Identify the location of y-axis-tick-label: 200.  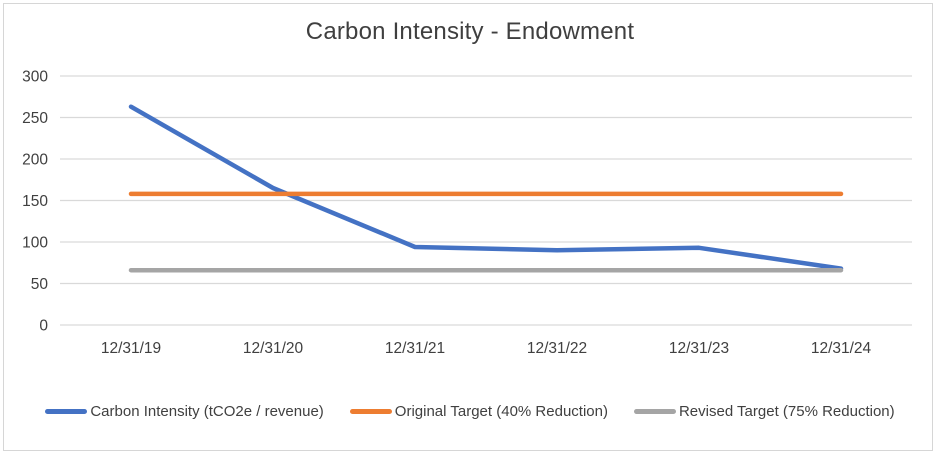
(35, 160).